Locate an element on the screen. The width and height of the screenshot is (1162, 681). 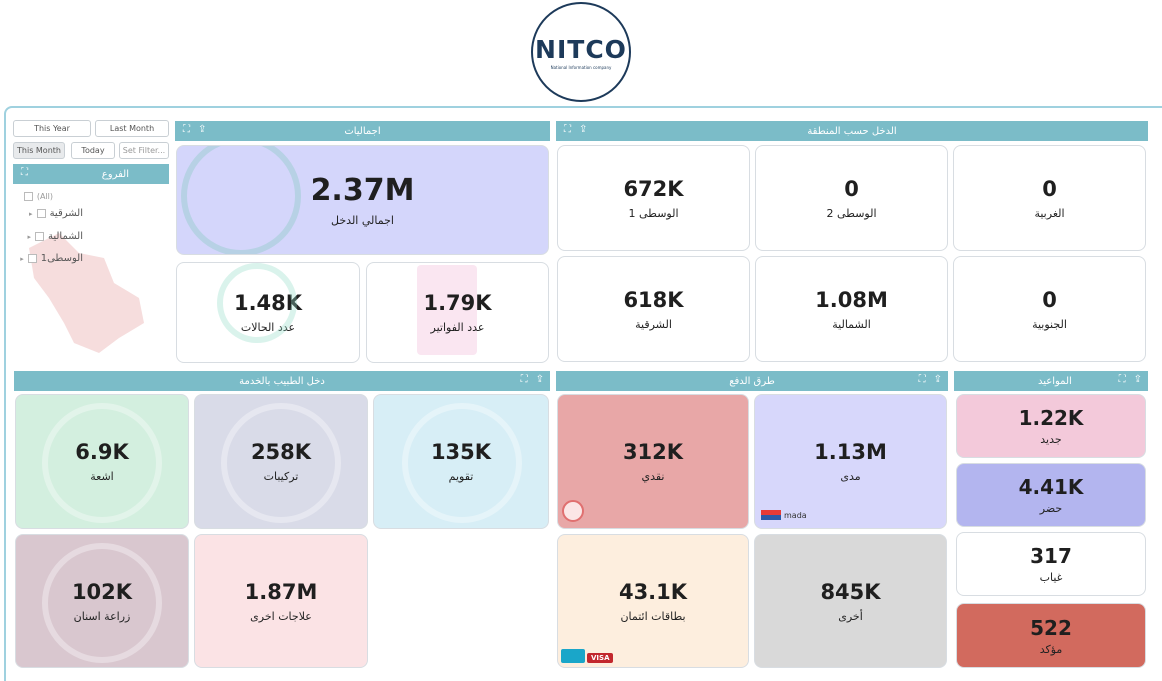
branch-item-north: الشمالية ▸ is located at coordinates (55, 236).